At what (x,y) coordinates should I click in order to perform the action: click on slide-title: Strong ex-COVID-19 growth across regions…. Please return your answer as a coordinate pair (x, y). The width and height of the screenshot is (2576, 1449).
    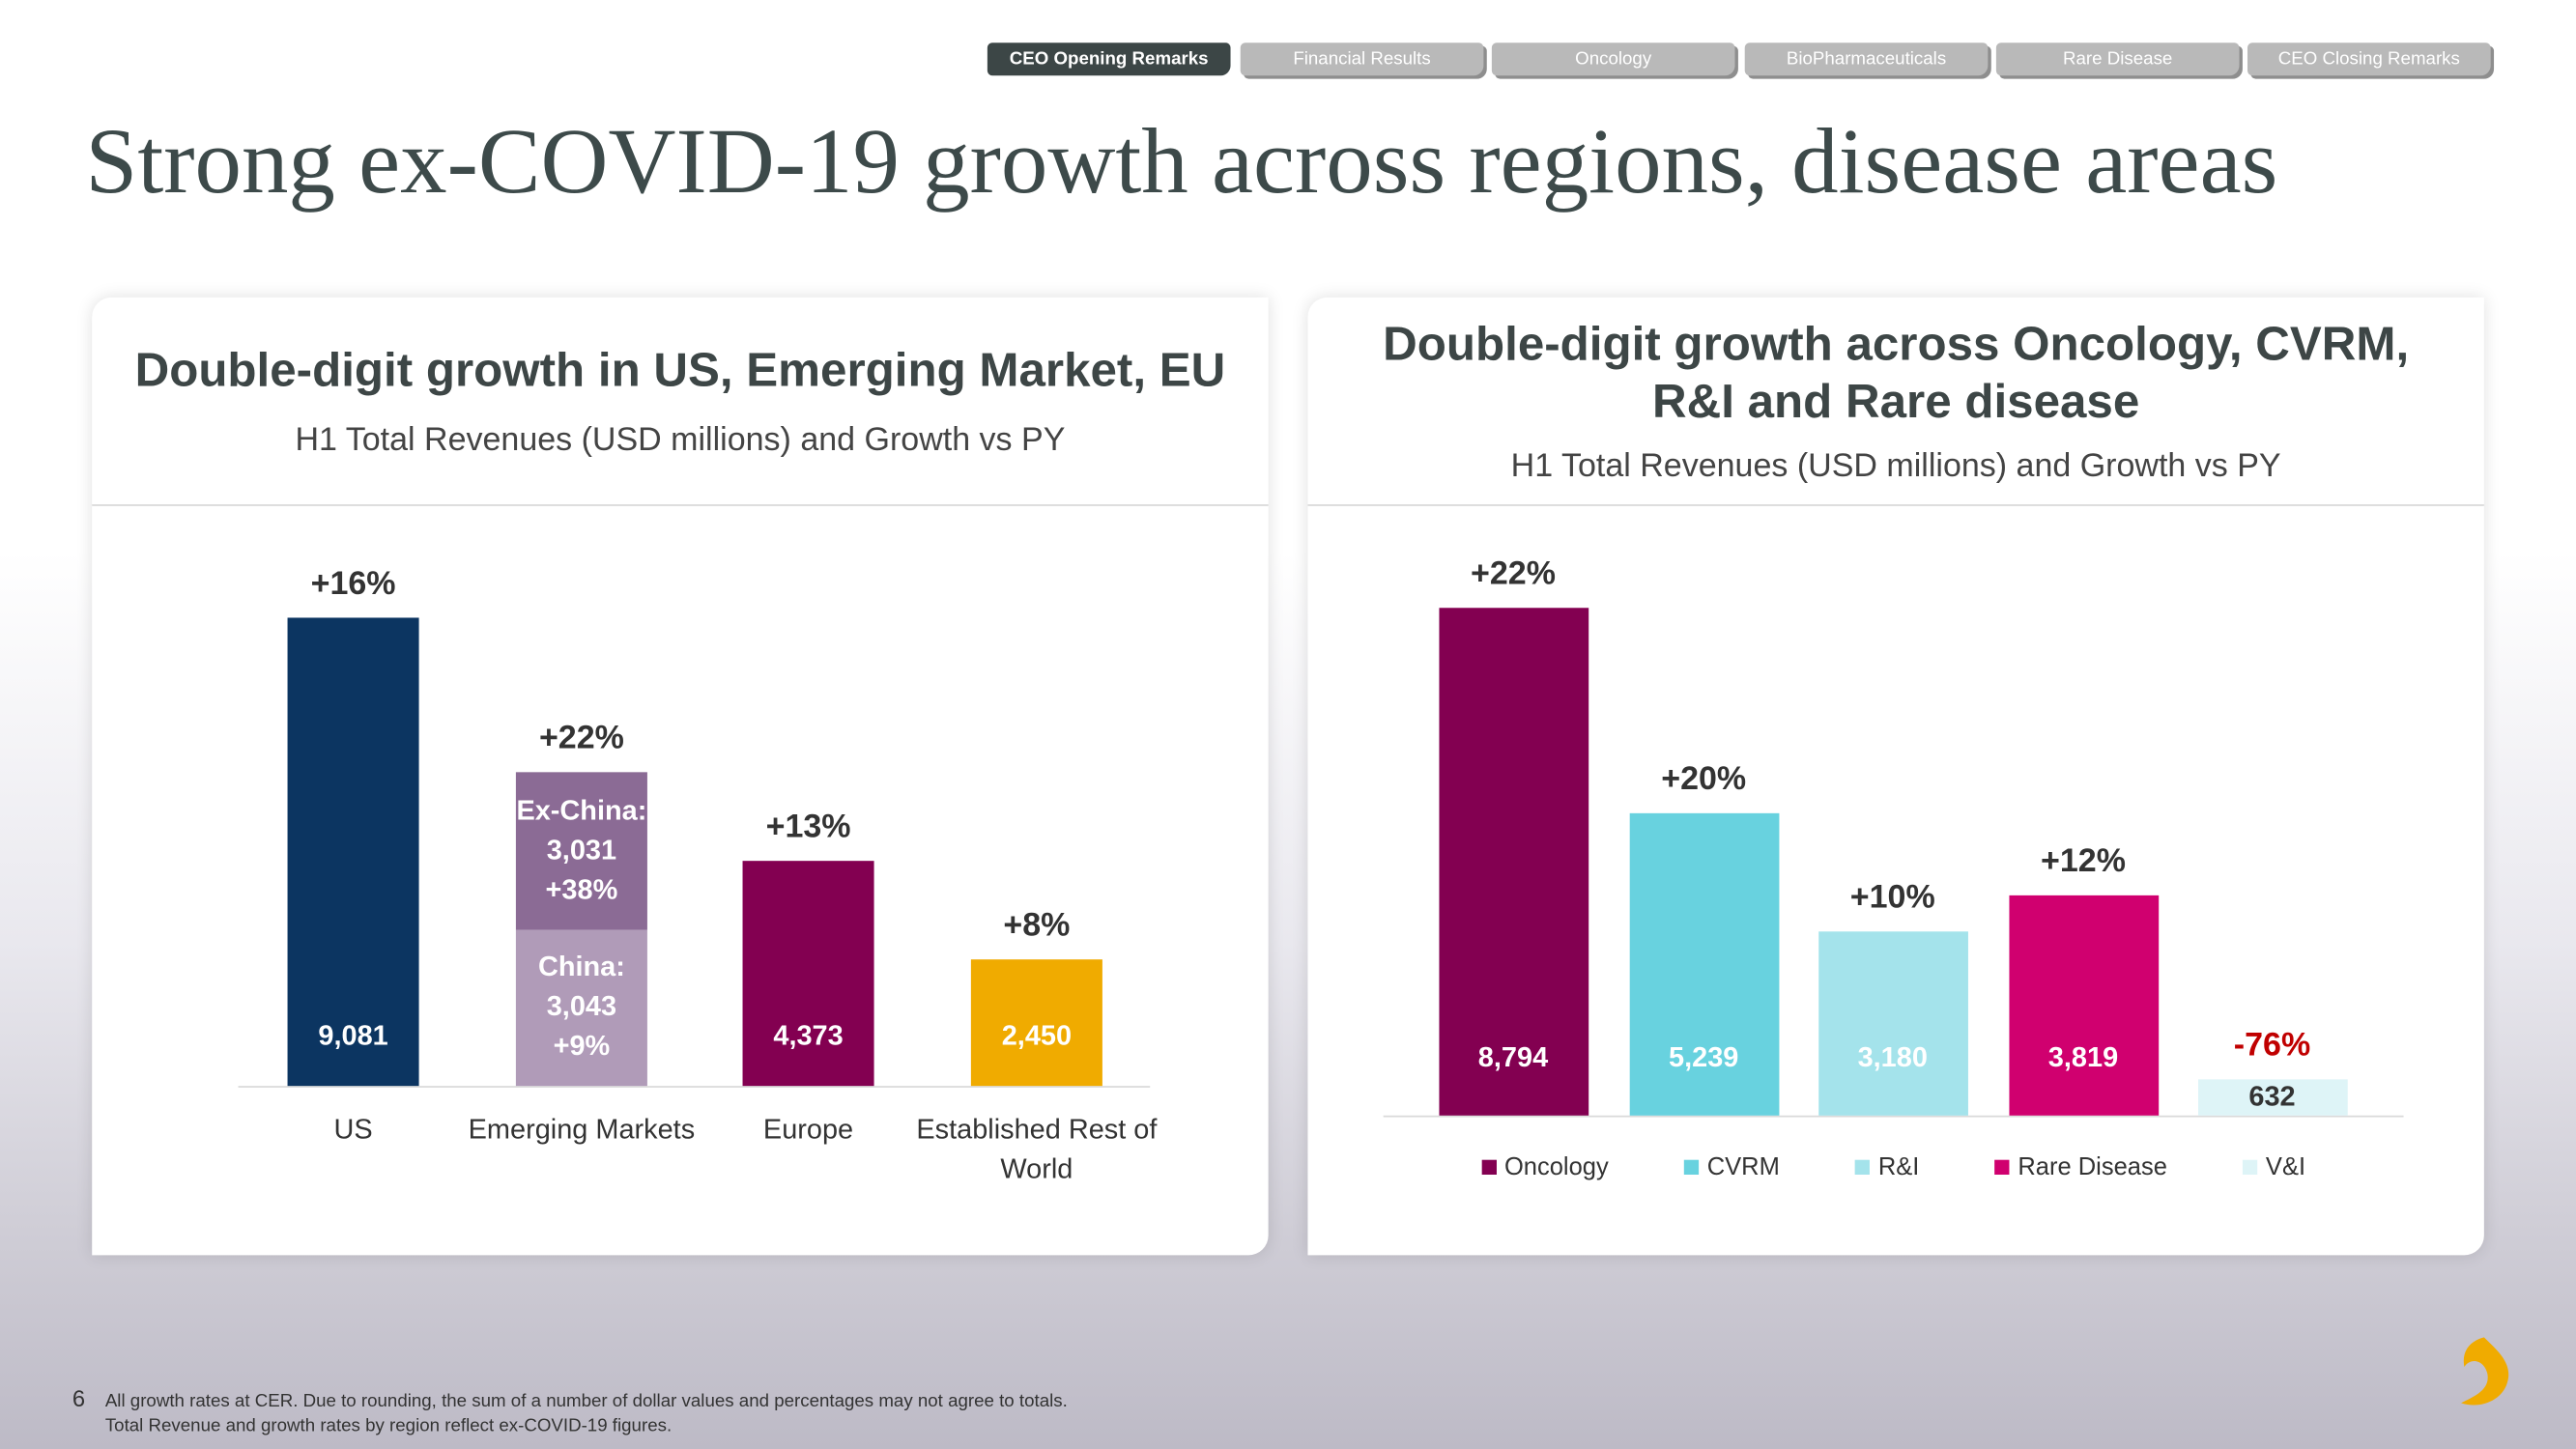
    Looking at the image, I should click on (1181, 161).